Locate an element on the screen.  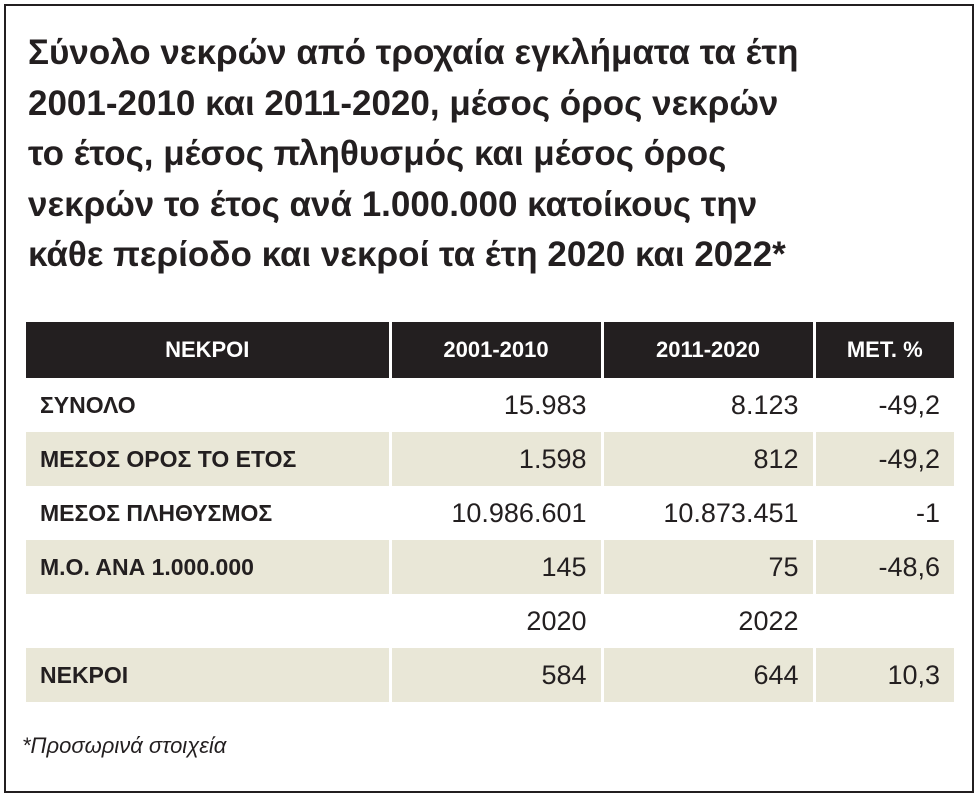
row-label is located at coordinates (208, 621).